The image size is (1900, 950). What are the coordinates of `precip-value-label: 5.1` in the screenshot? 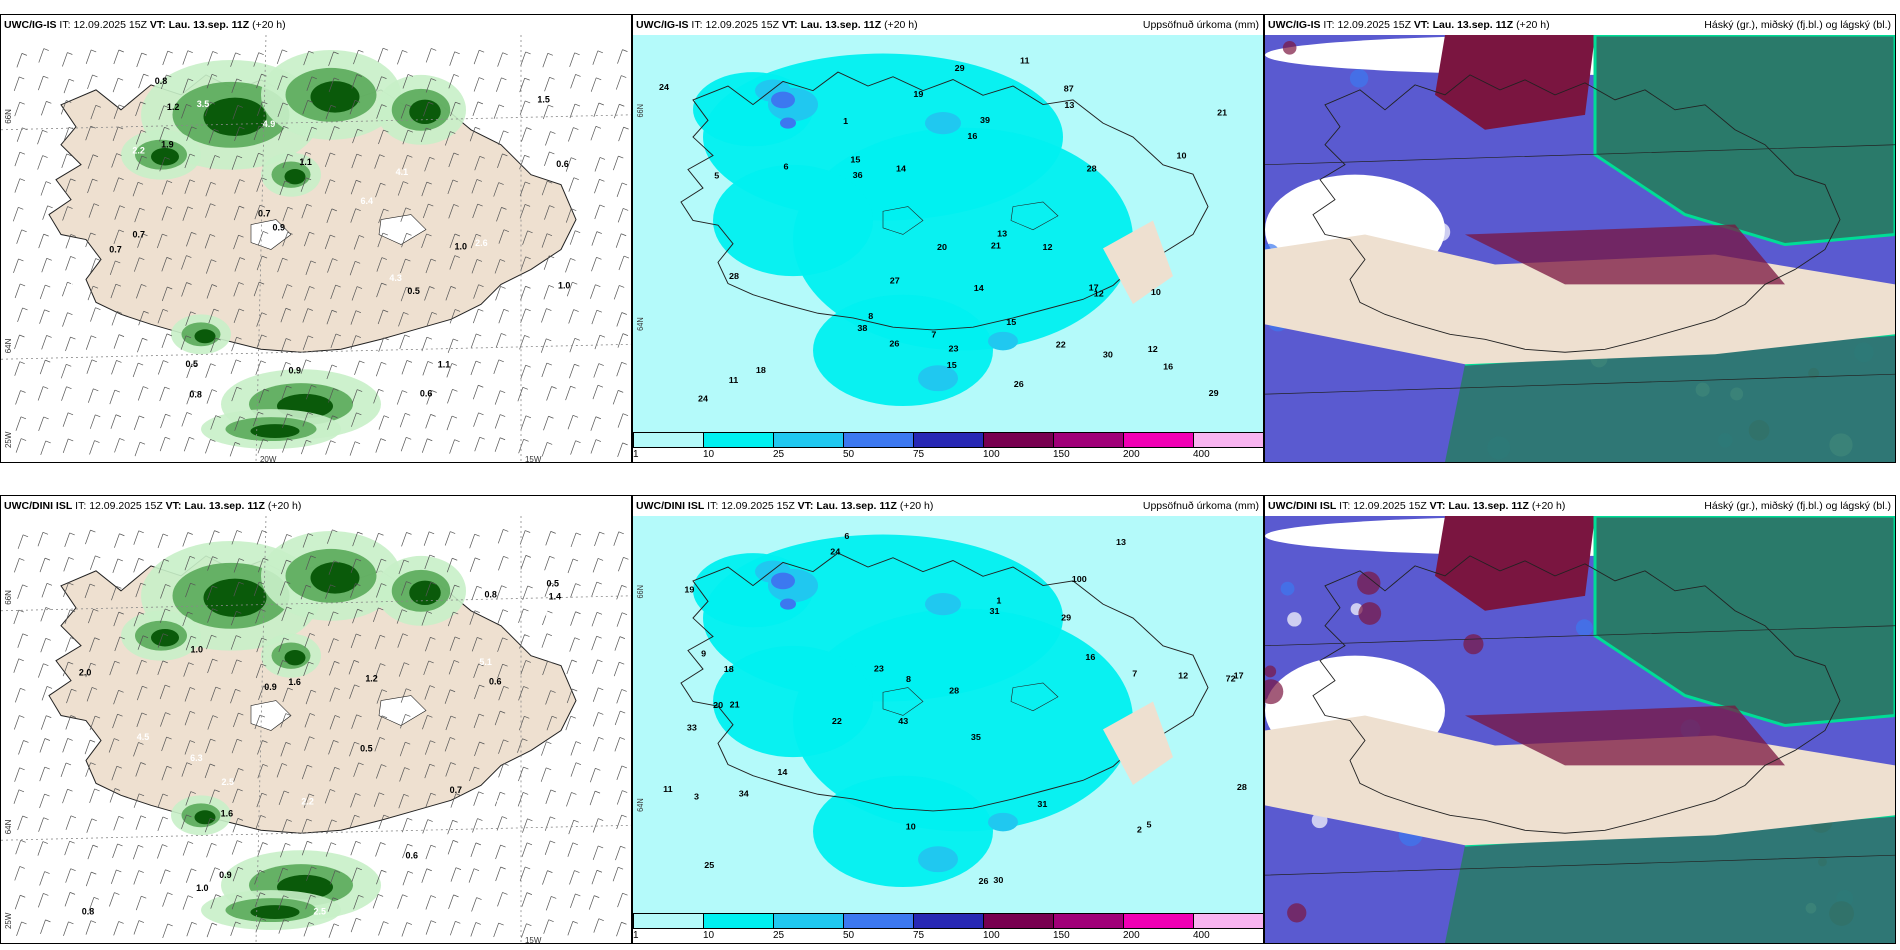 It's located at (485, 662).